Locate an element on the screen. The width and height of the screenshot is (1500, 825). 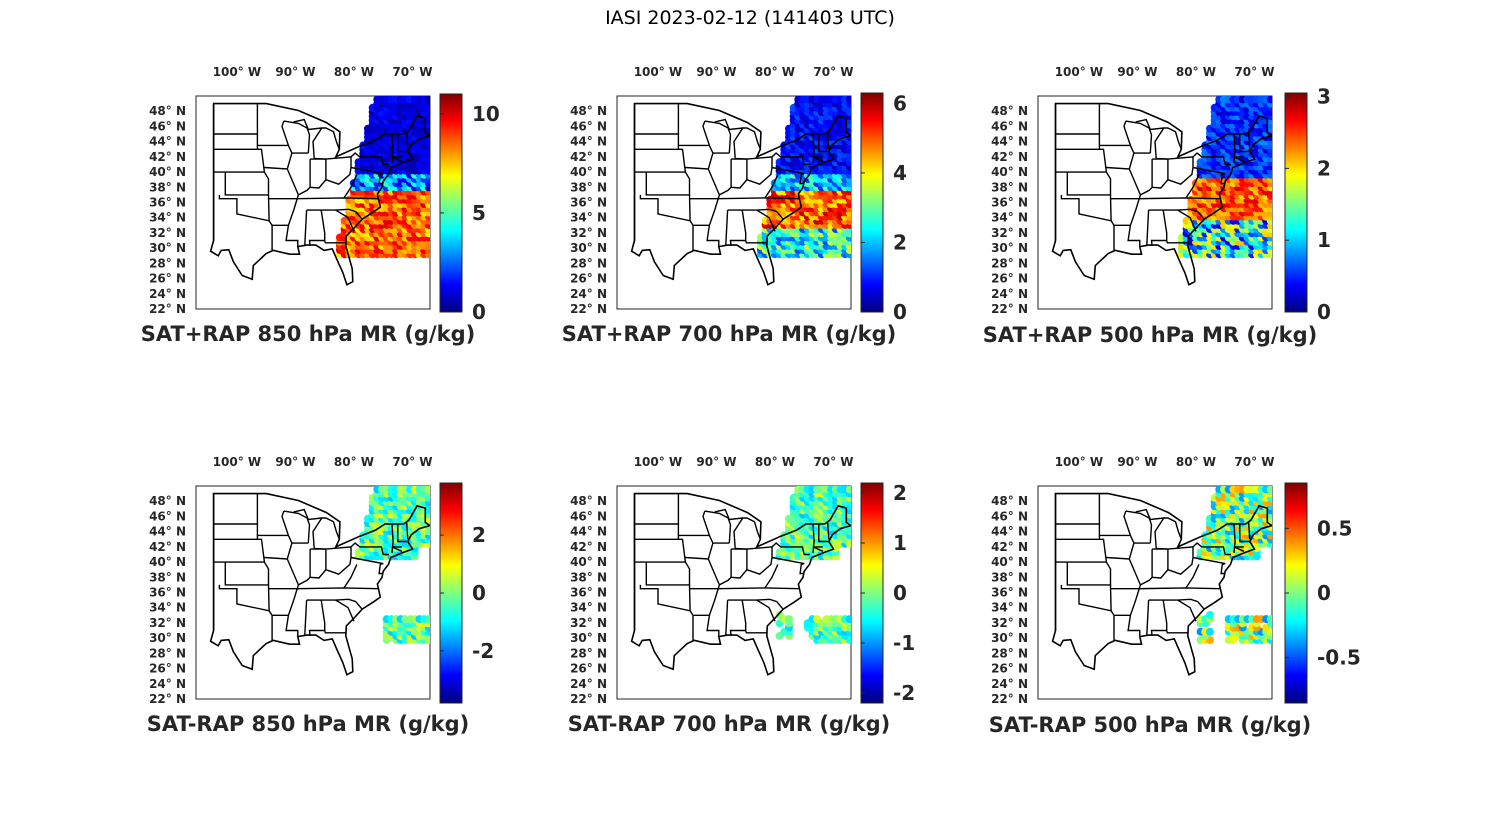
panel-title: SAT+RAP 700 hPa MR (g/kg) is located at coordinates (729, 334).